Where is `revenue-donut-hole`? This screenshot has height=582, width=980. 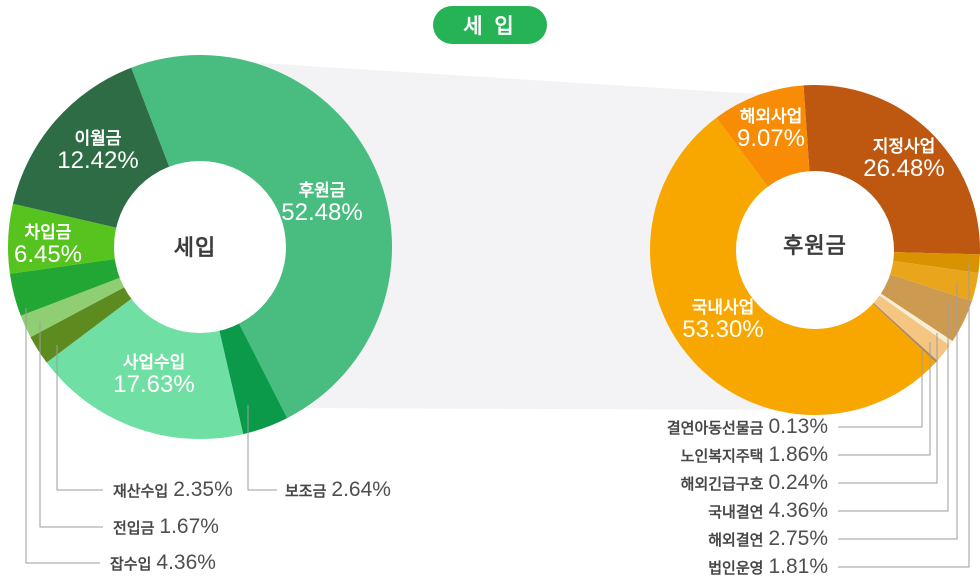 revenue-donut-hole is located at coordinates (200, 247).